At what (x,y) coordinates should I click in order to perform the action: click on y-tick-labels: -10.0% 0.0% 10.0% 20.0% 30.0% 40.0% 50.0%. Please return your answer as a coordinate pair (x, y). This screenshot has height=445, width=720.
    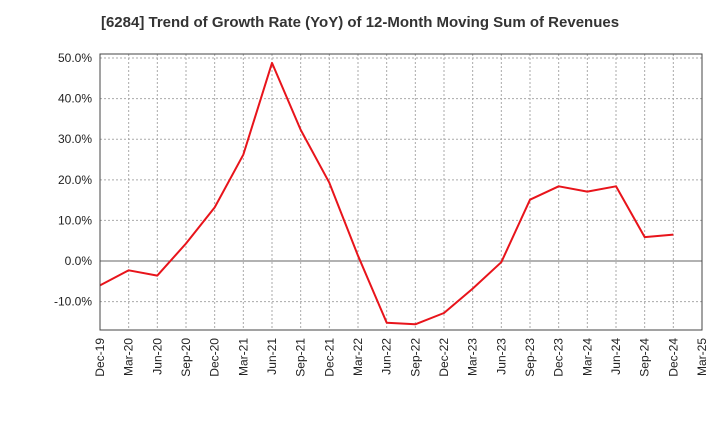
    Looking at the image, I should click on (73, 180).